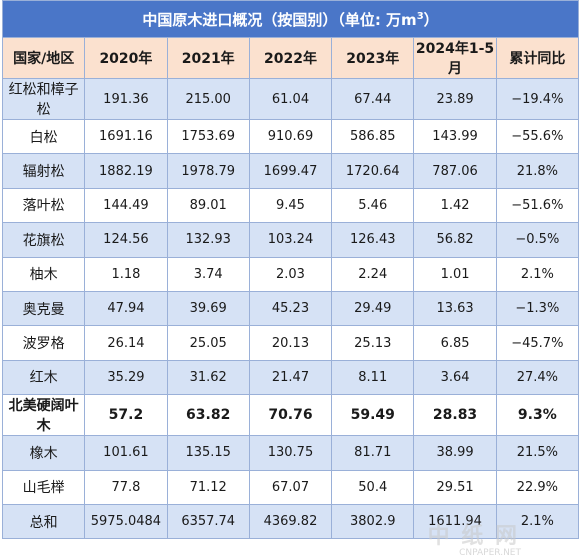  I want to click on table-row: 橡木 101.61 135.15 130.75 81.71 38.99 21.5%, so click(290, 453).